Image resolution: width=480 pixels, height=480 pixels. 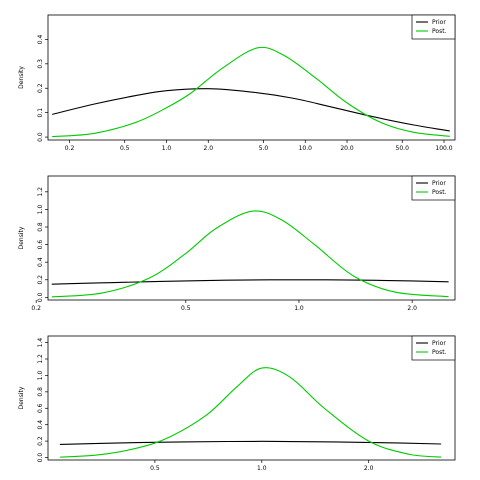 What do you see at coordinates (40, 64) in the screenshot?
I see `y-tick-label: 0.3` at bounding box center [40, 64].